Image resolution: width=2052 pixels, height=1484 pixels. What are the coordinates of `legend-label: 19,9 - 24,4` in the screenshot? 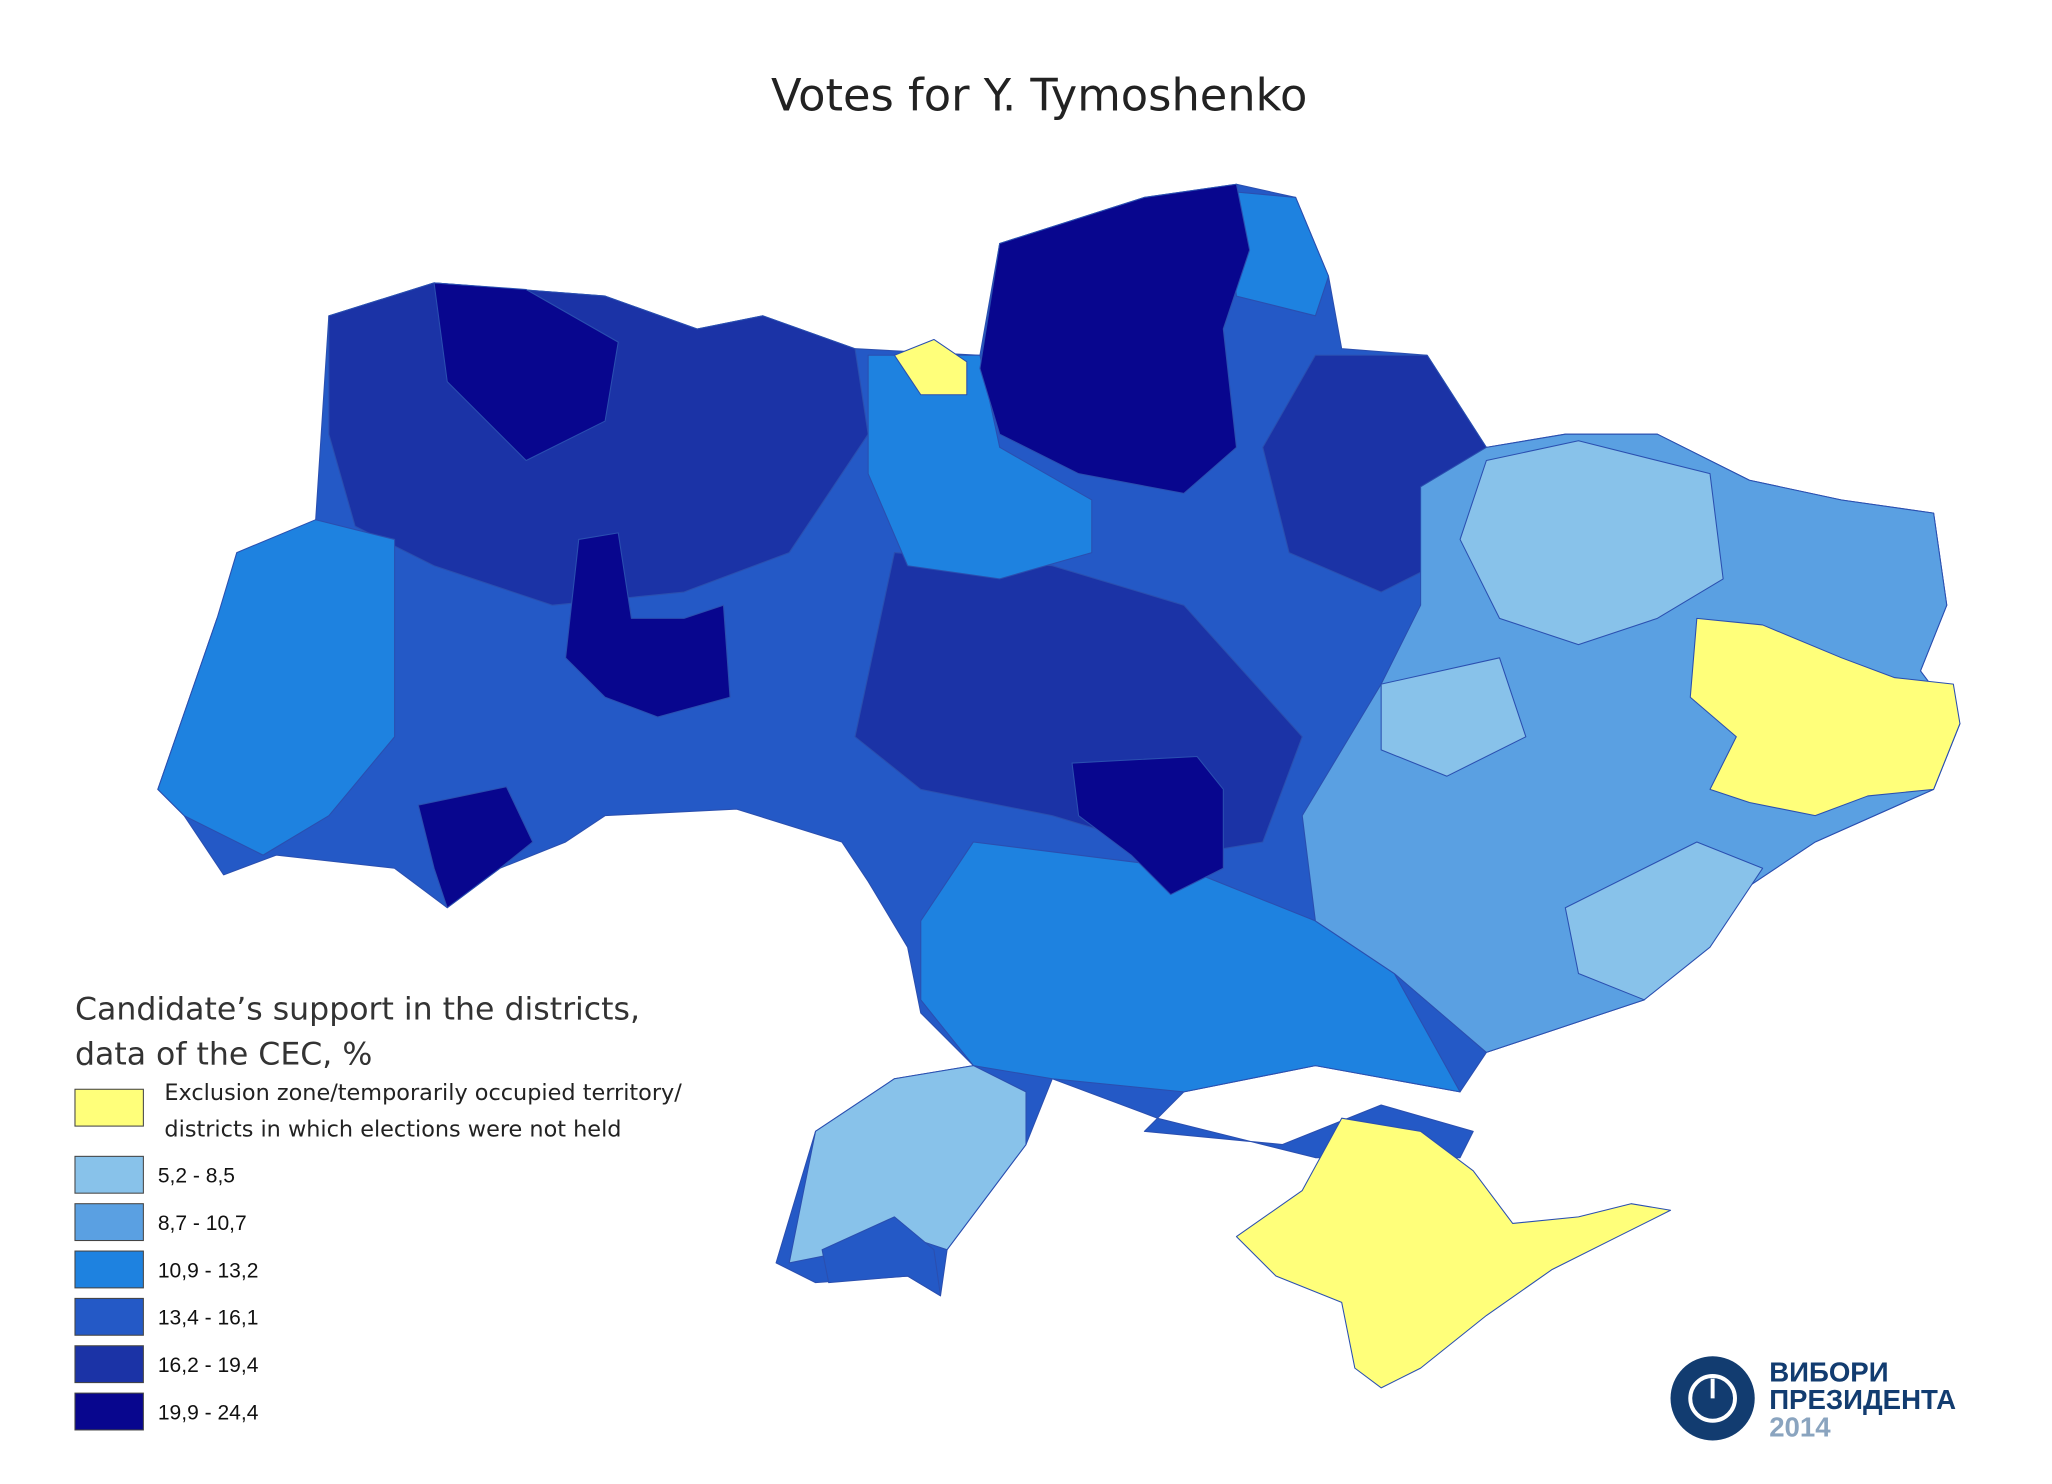 It's located at (208, 1412).